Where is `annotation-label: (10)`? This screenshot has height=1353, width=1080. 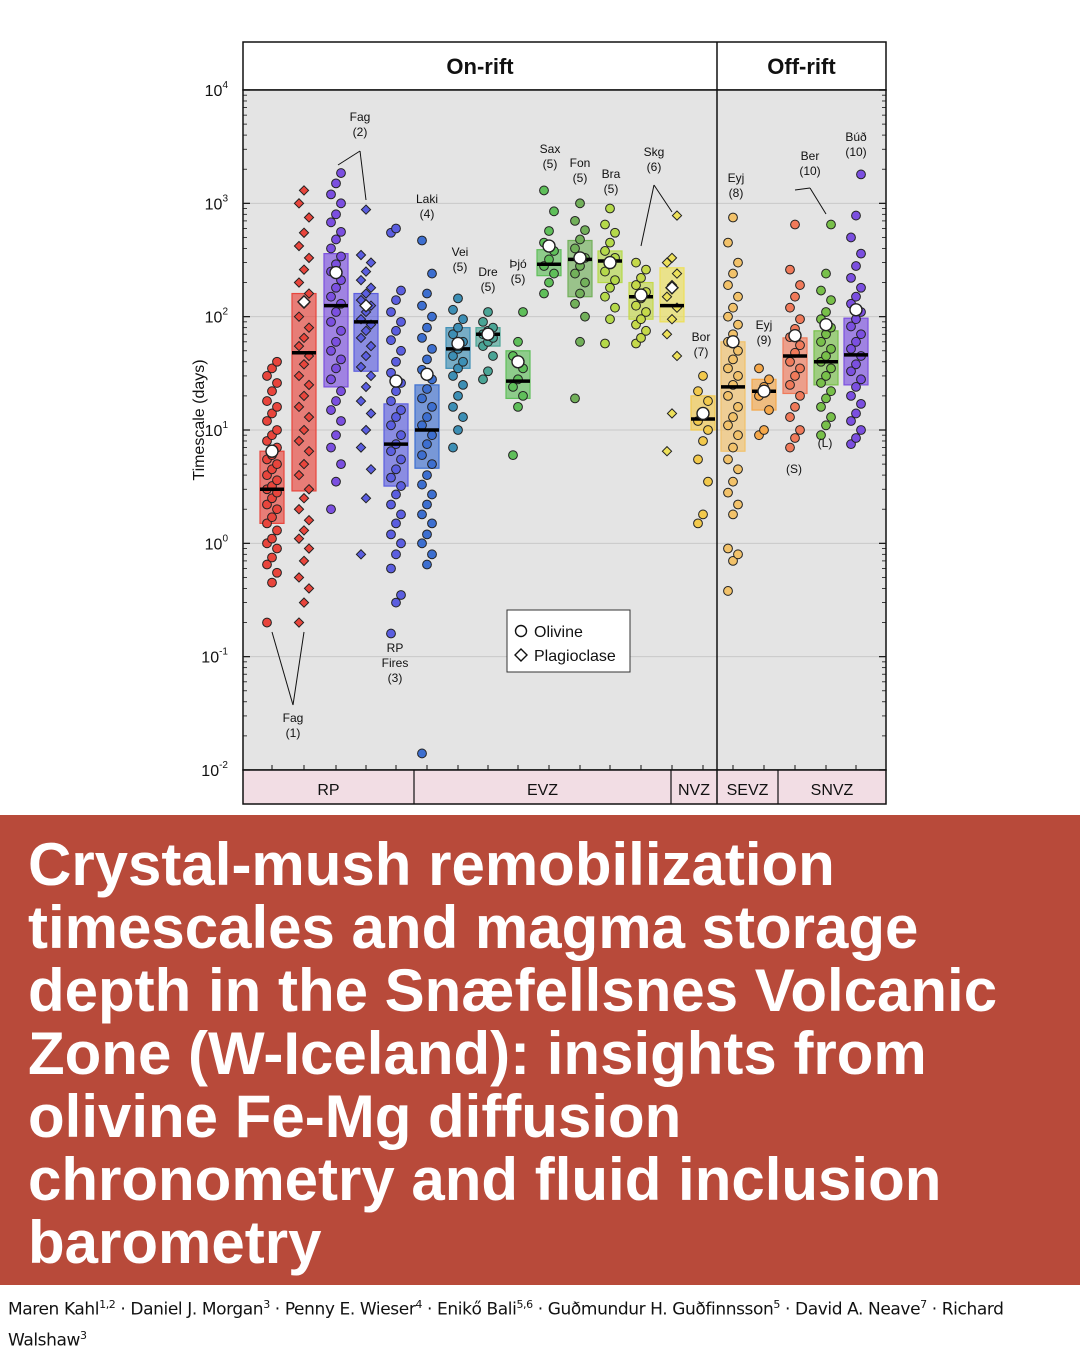
annotation-label: (10) is located at coordinates (855, 152).